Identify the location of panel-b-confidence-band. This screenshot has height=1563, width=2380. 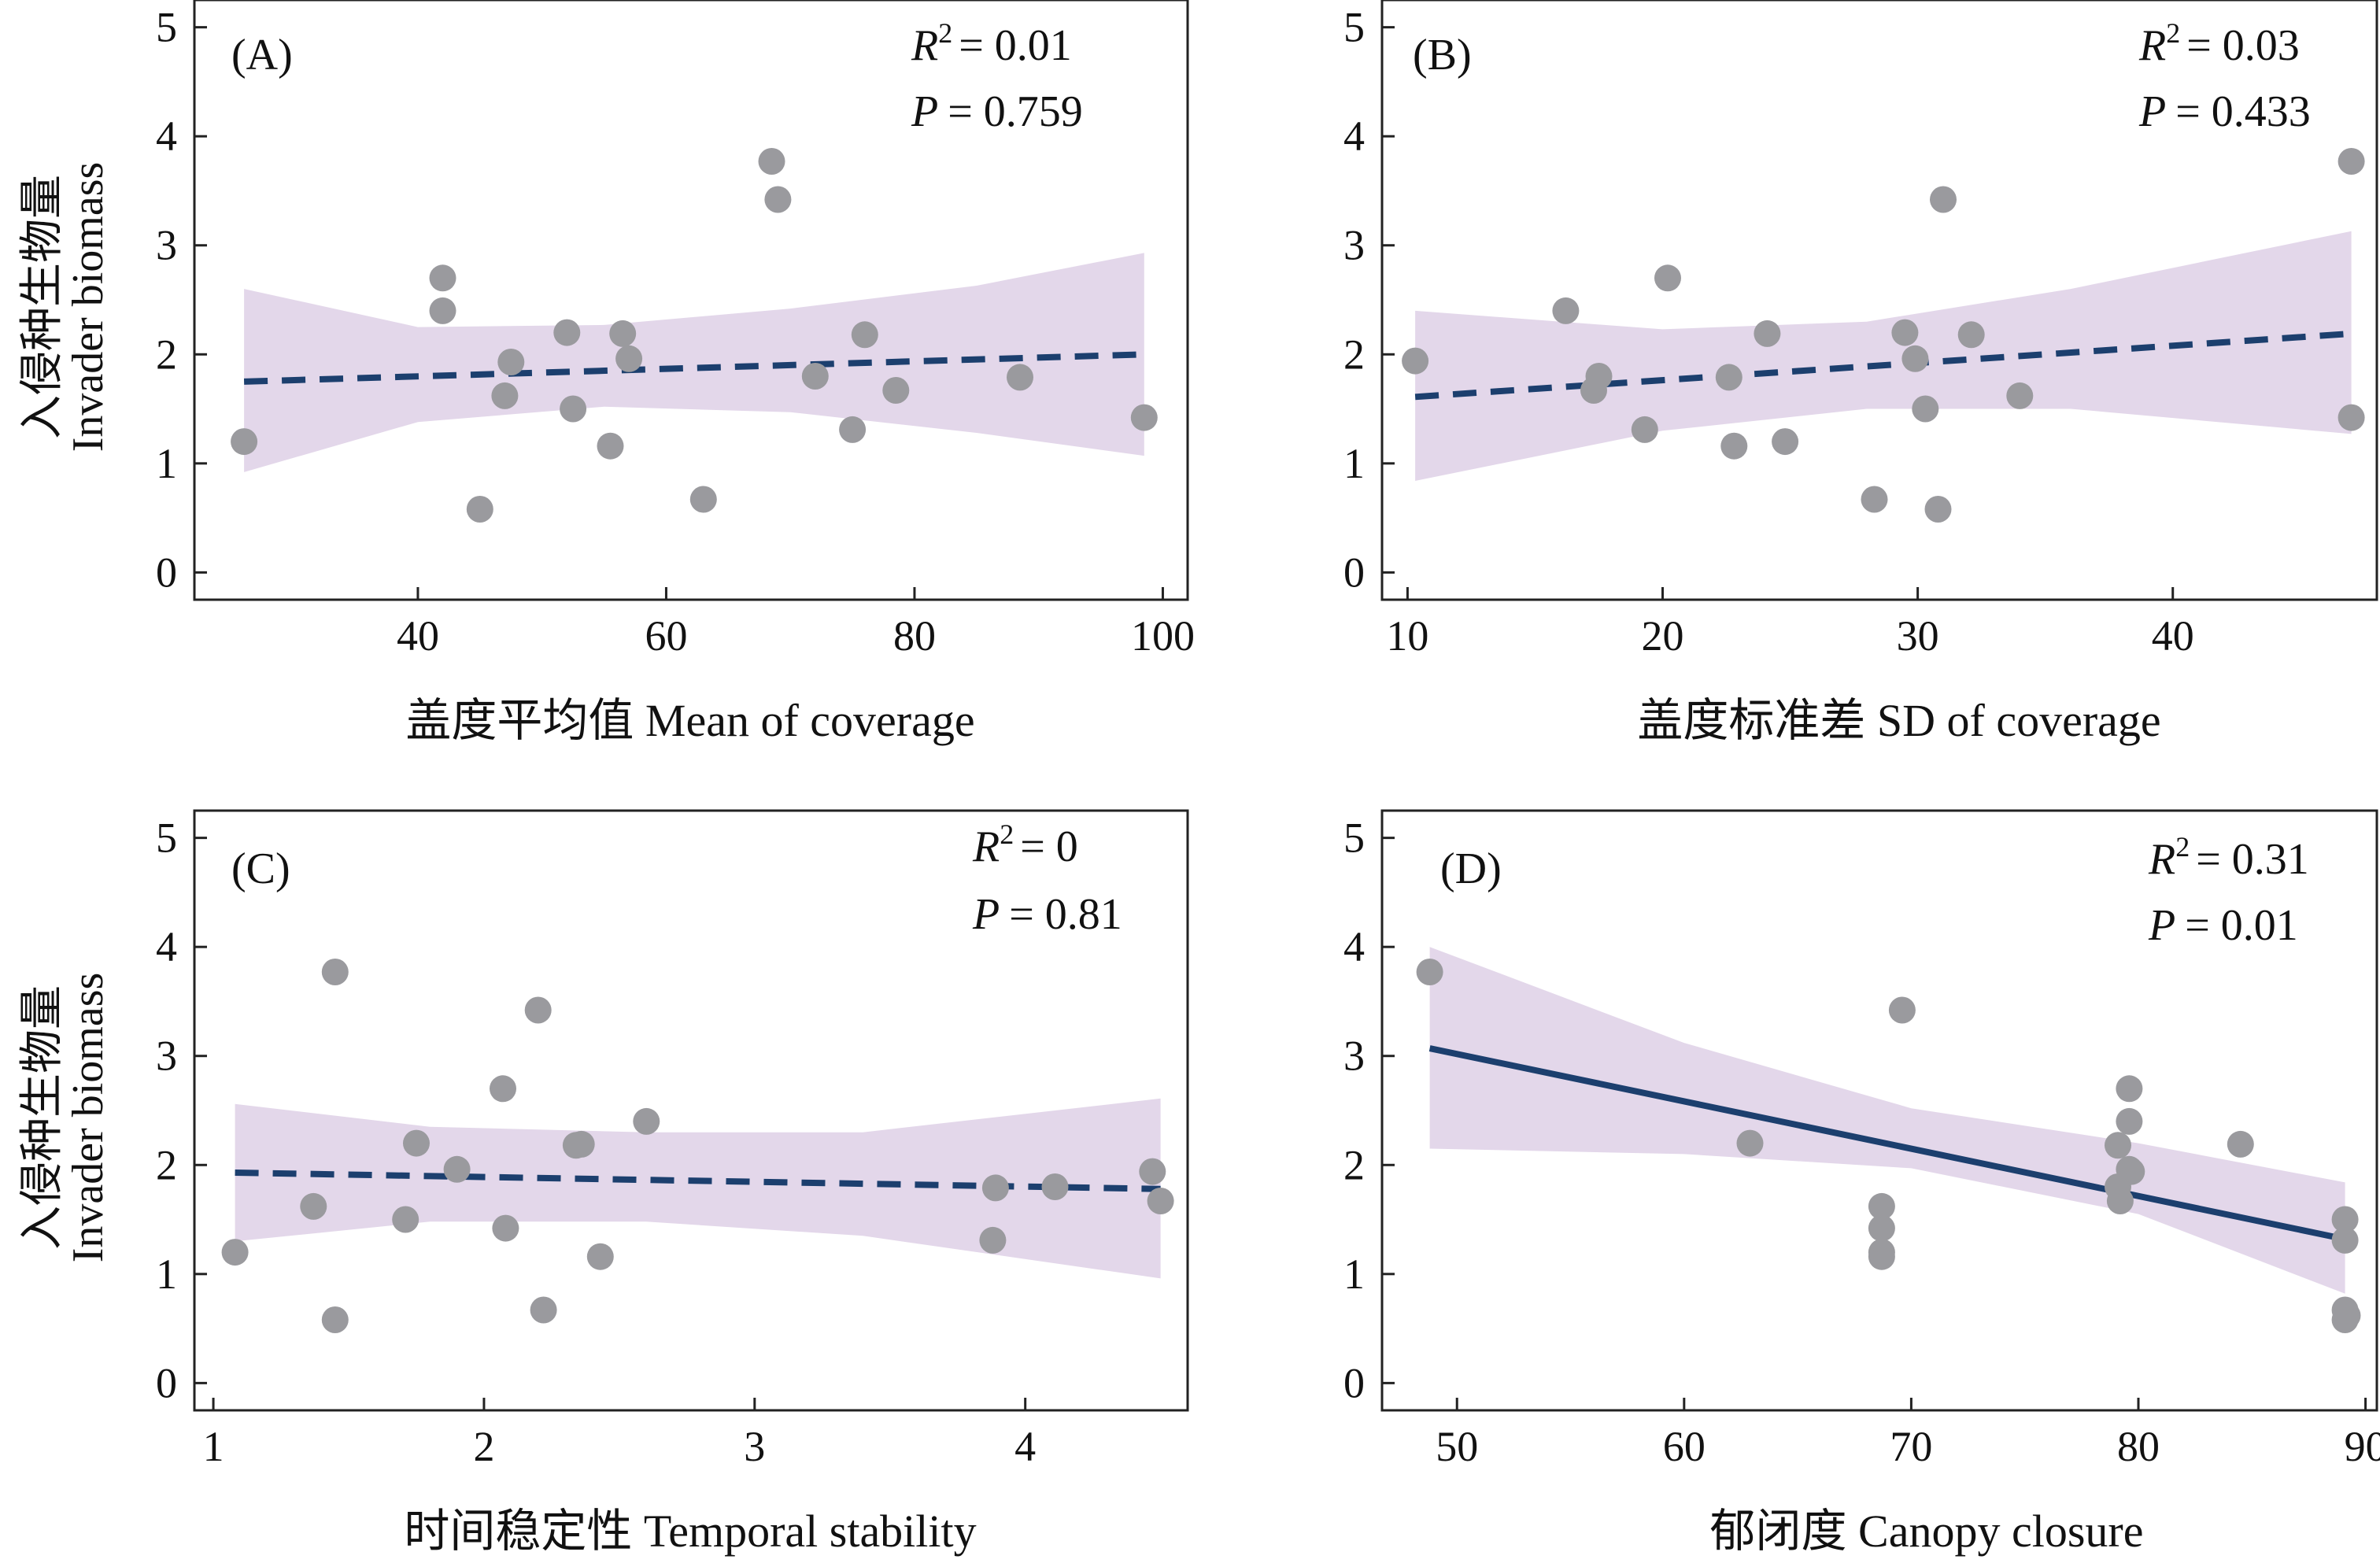
(1883, 356).